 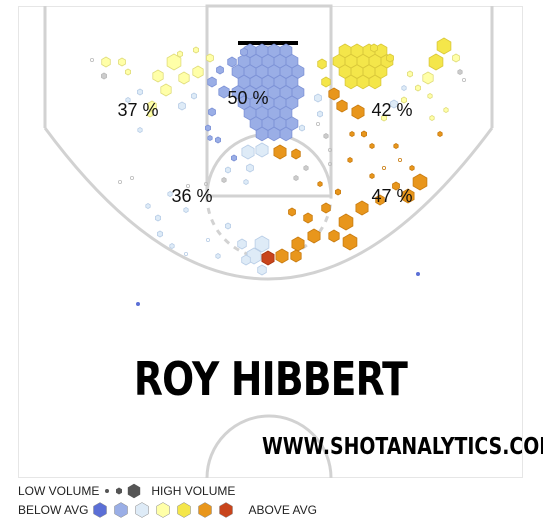 What do you see at coordinates (137, 110) in the screenshot?
I see `zone-label-left-wing-three: 37 %` at bounding box center [137, 110].